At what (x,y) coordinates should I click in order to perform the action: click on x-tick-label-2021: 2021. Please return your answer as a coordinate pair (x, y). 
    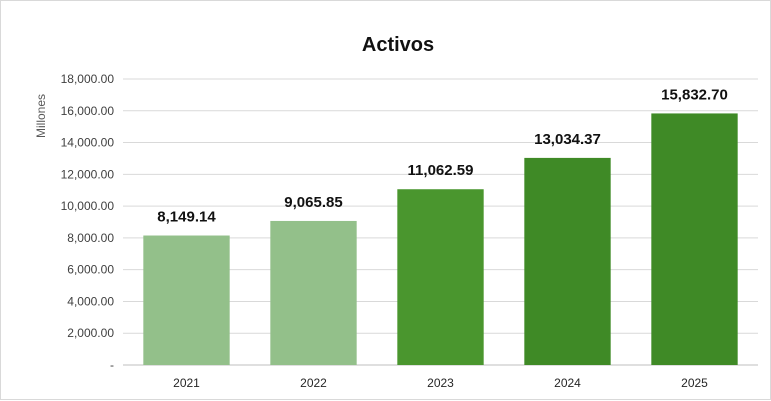
    Looking at the image, I should click on (186, 383).